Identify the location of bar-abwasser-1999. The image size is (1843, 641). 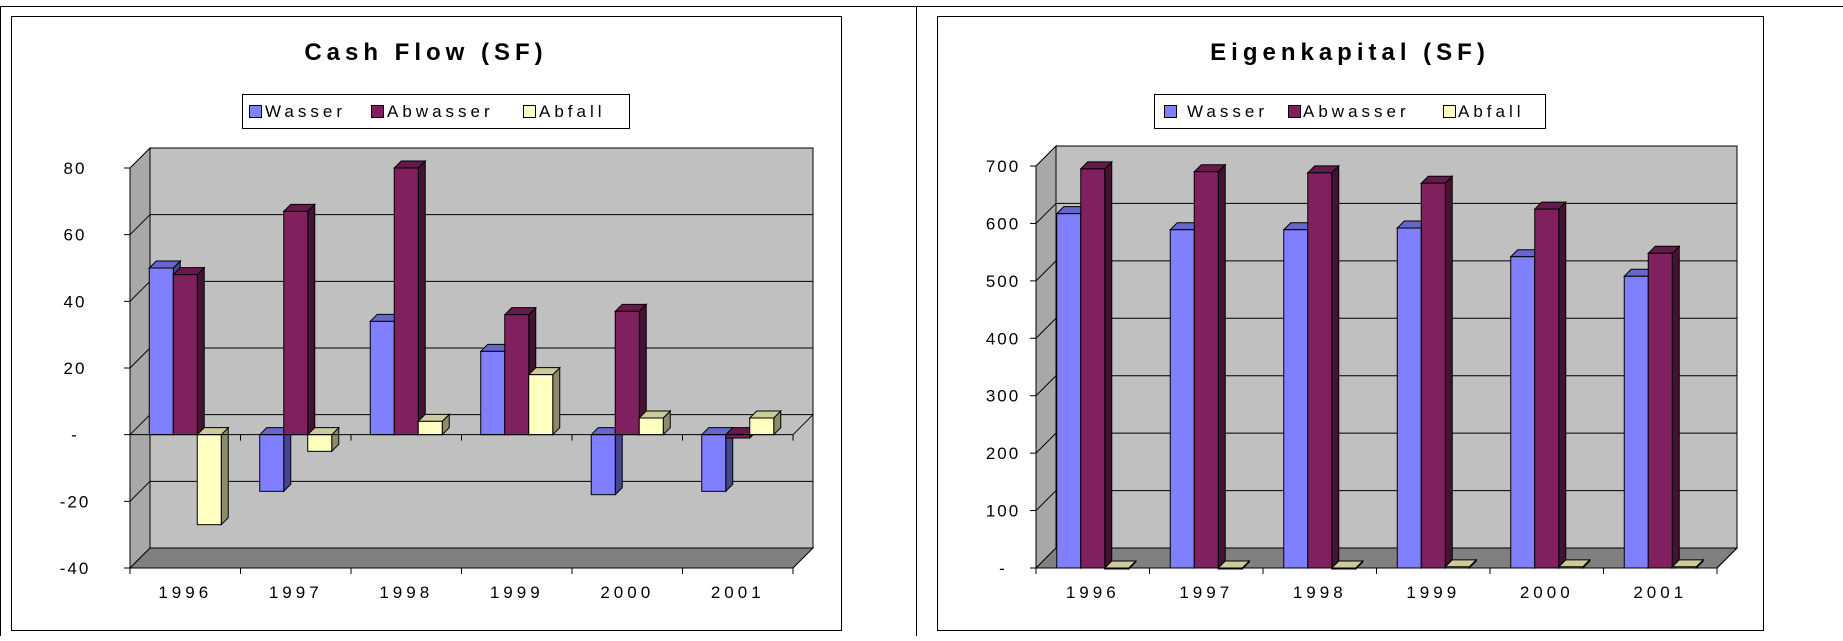
(1437, 372).